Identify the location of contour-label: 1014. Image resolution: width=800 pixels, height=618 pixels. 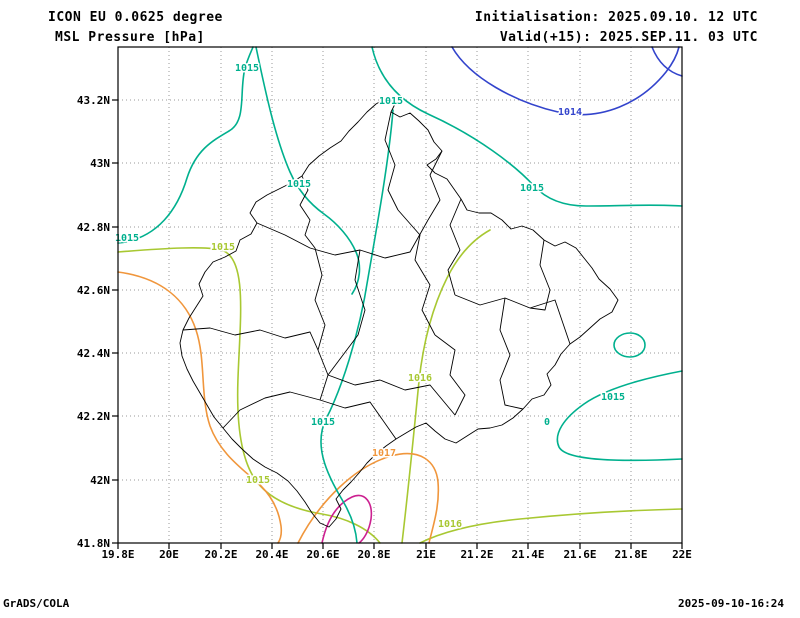
(570, 112).